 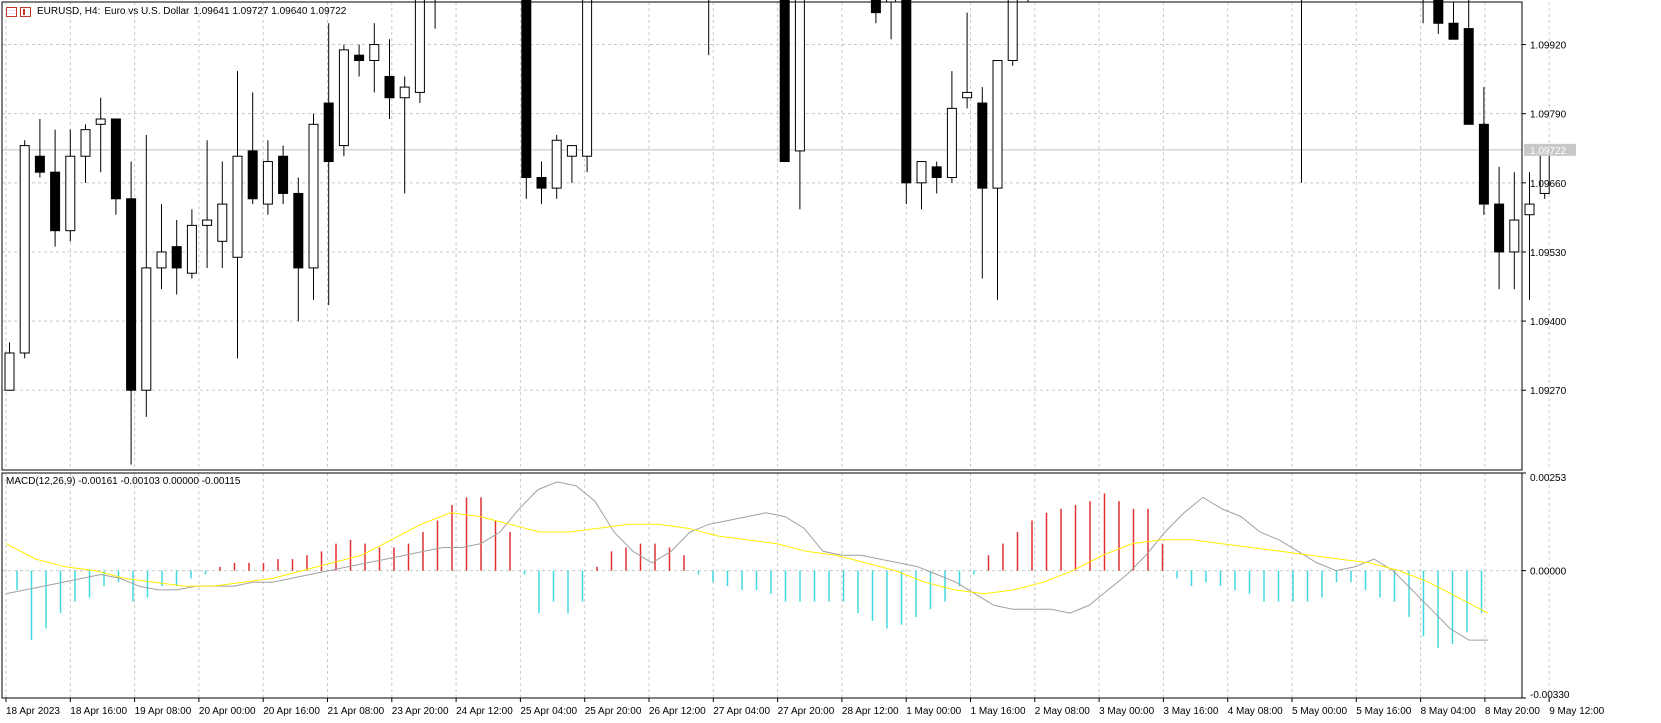 I want to click on x-tick-label: 4 May 08:00, so click(x=1255, y=711).